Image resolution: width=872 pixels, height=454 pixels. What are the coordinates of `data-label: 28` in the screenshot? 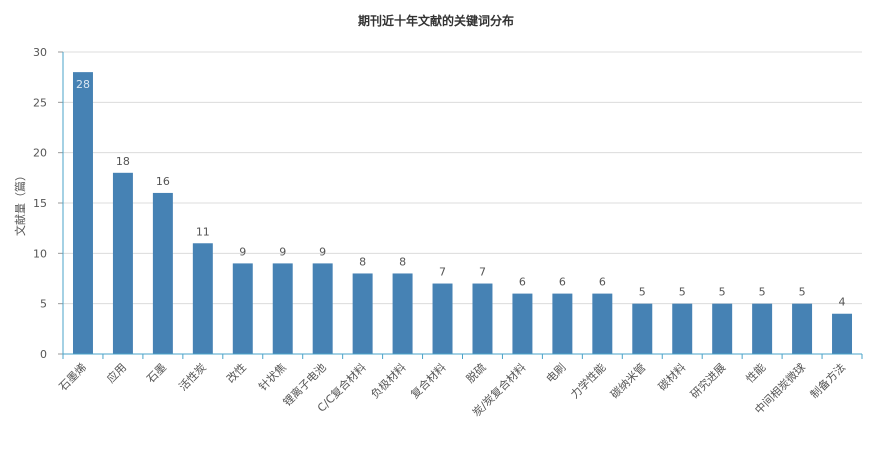 It's located at (83, 84).